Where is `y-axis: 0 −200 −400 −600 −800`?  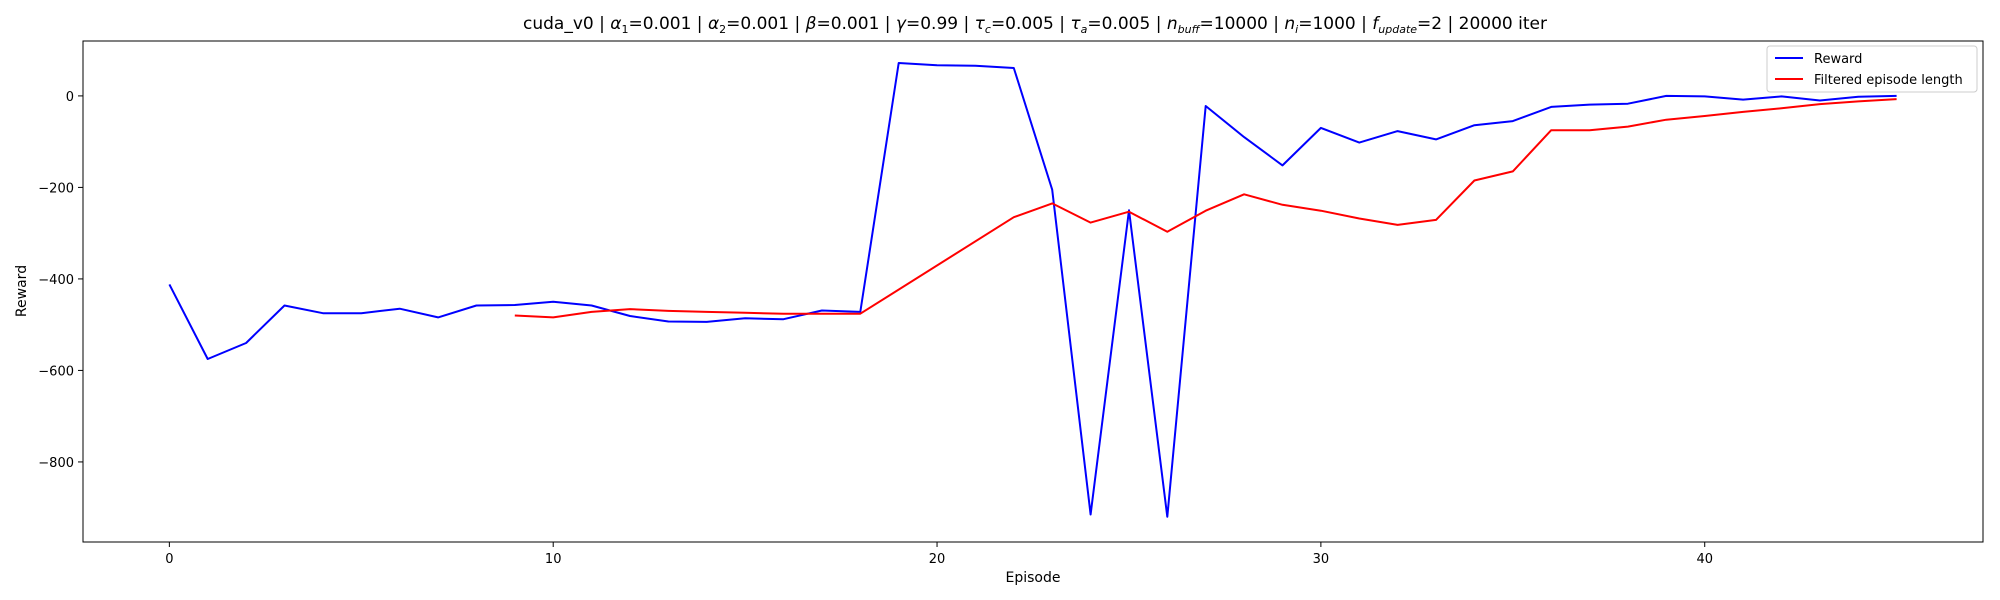
y-axis: 0 −200 −400 −600 −800 is located at coordinates (60, 280).